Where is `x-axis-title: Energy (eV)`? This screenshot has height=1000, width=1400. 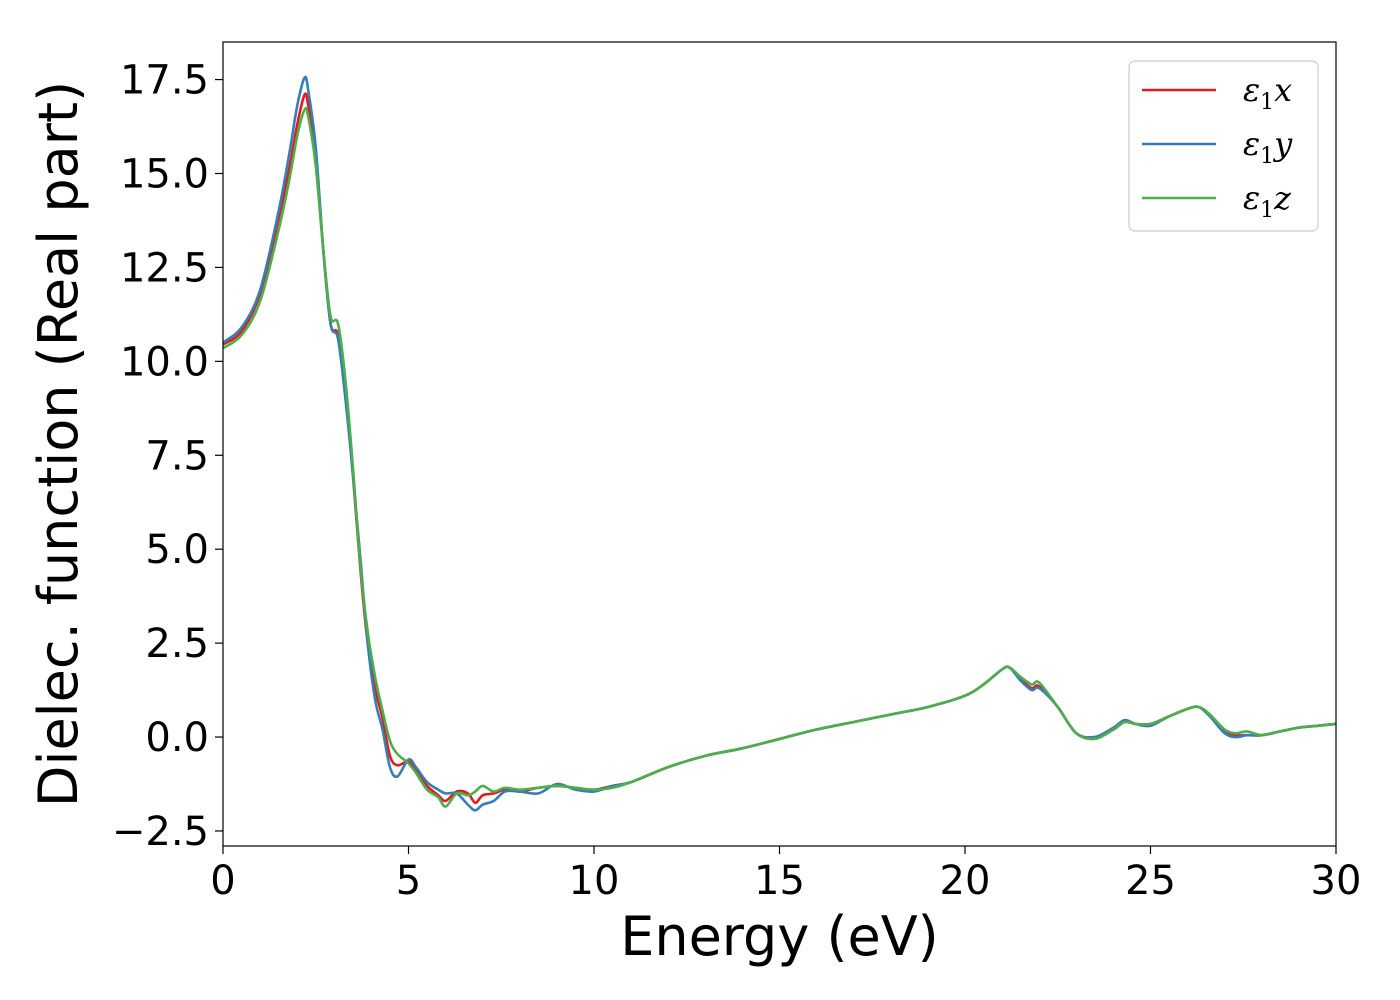
x-axis-title: Energy (eV) is located at coordinates (779, 936).